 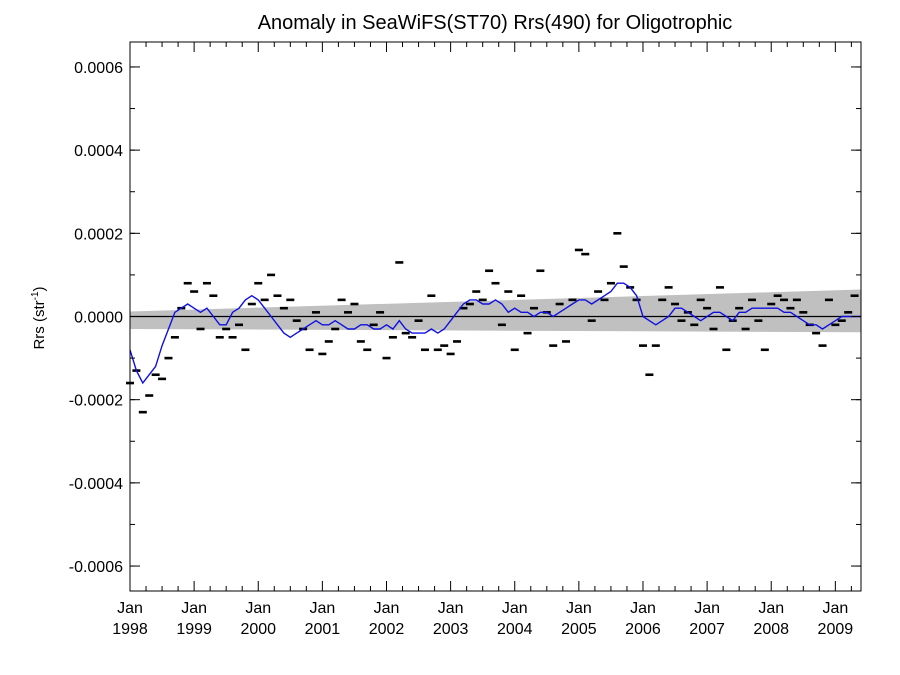 What do you see at coordinates (323, 629) in the screenshot?
I see `x-tick-year: 2001` at bounding box center [323, 629].